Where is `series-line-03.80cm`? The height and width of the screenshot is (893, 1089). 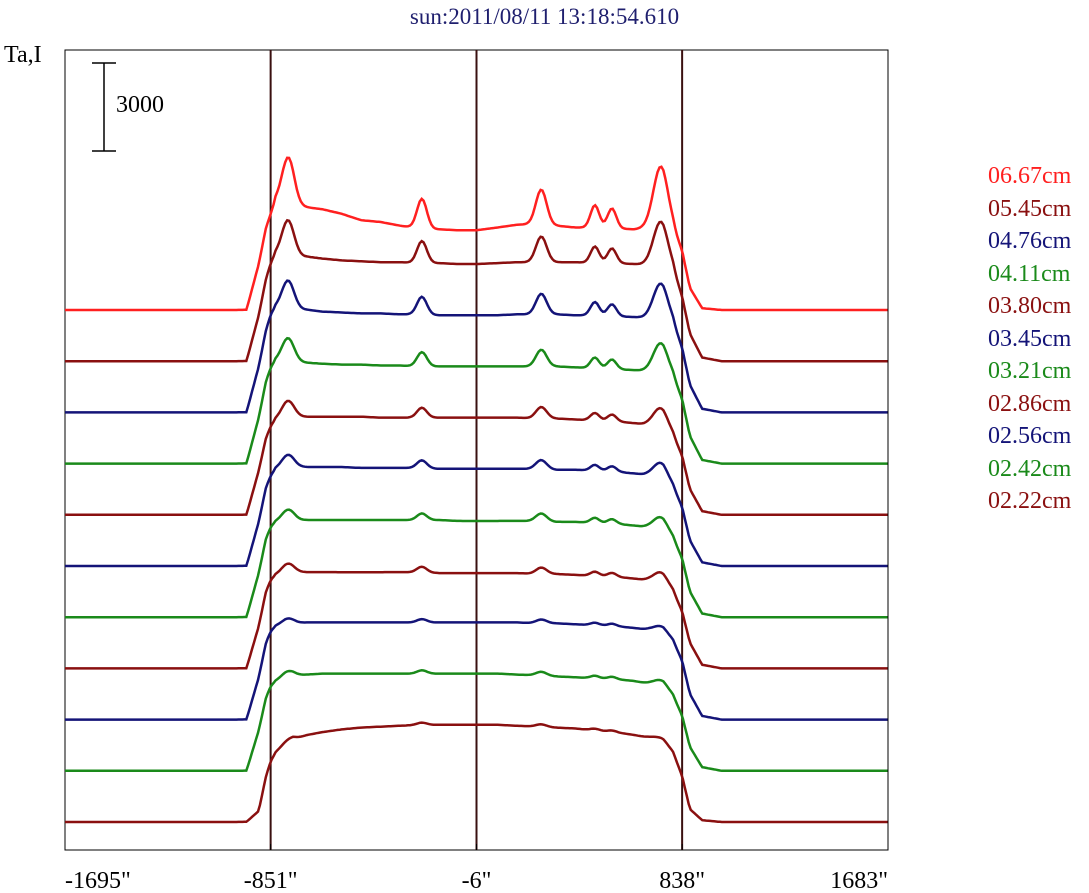 series-line-03.80cm is located at coordinates (476, 458).